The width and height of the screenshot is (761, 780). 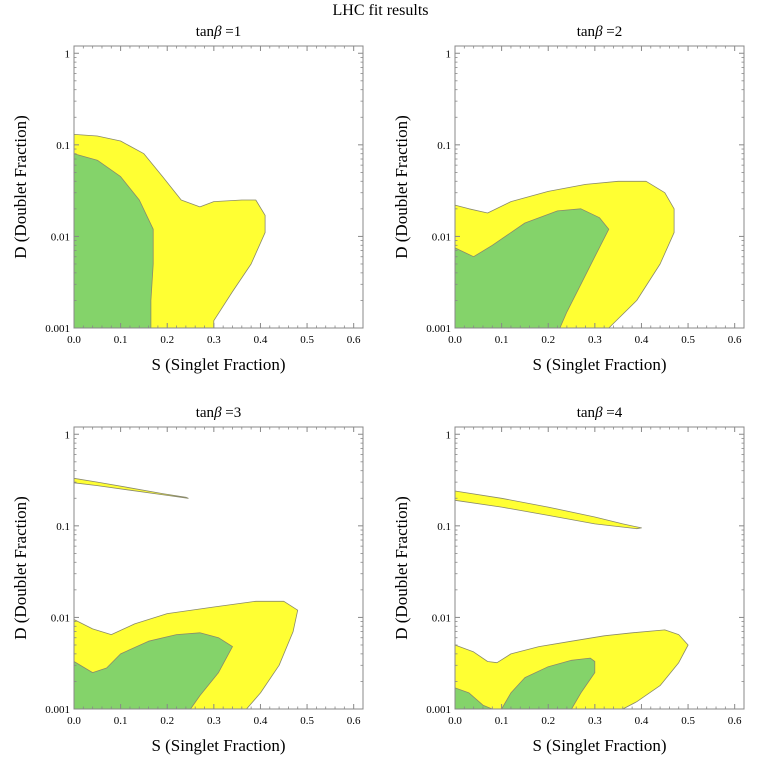 I want to click on panel-title: tanβ =1, so click(x=219, y=32).